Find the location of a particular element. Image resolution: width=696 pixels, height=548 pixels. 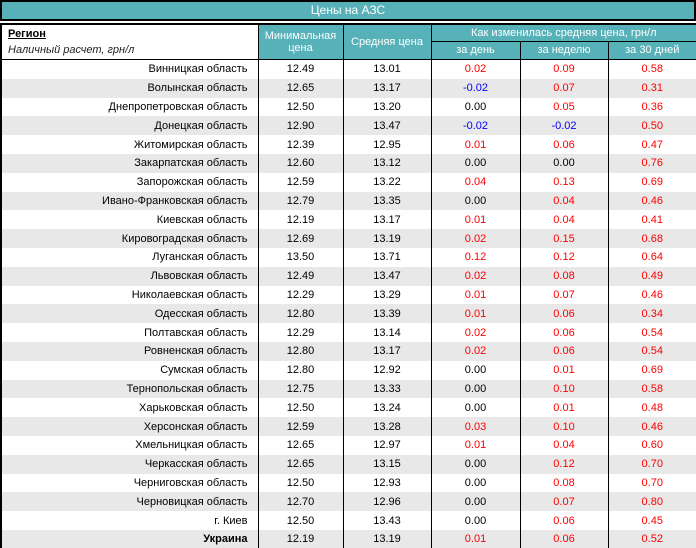

region-cell: Сумская область is located at coordinates (129, 370).